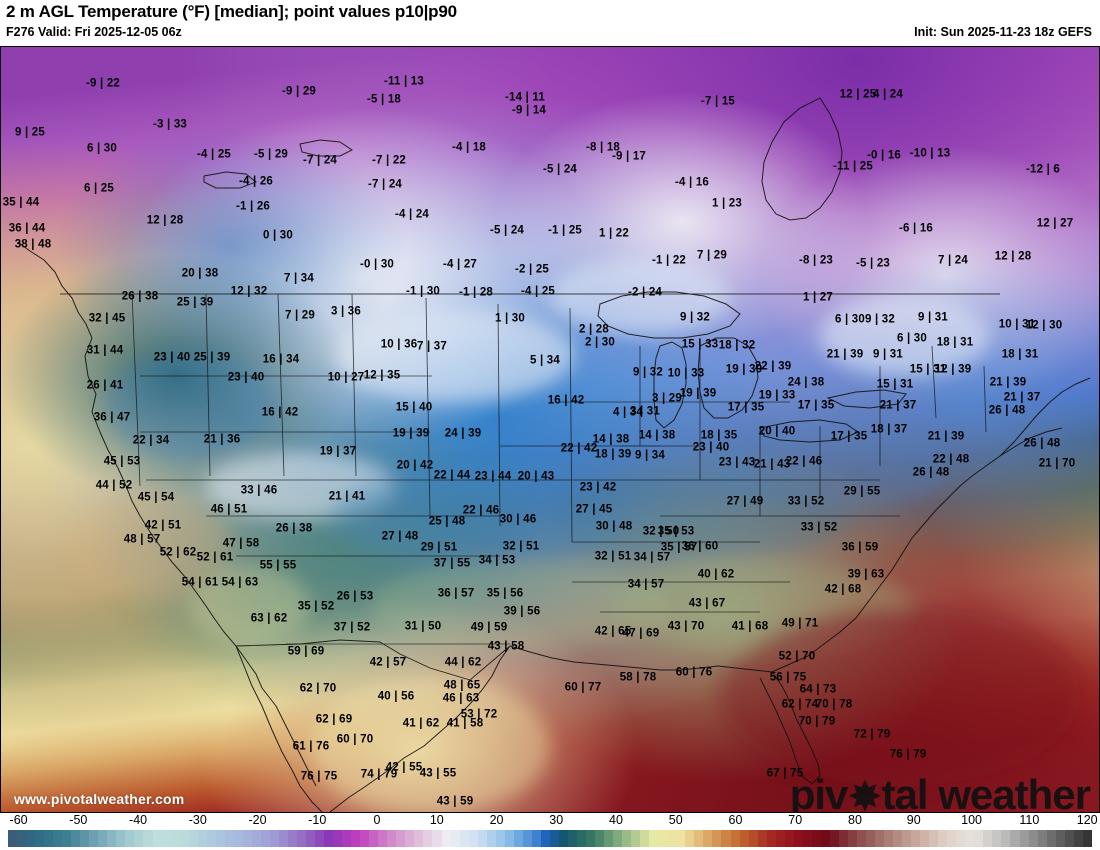  What do you see at coordinates (853, 166) in the screenshot?
I see `point-value-label: -11 | 25` at bounding box center [853, 166].